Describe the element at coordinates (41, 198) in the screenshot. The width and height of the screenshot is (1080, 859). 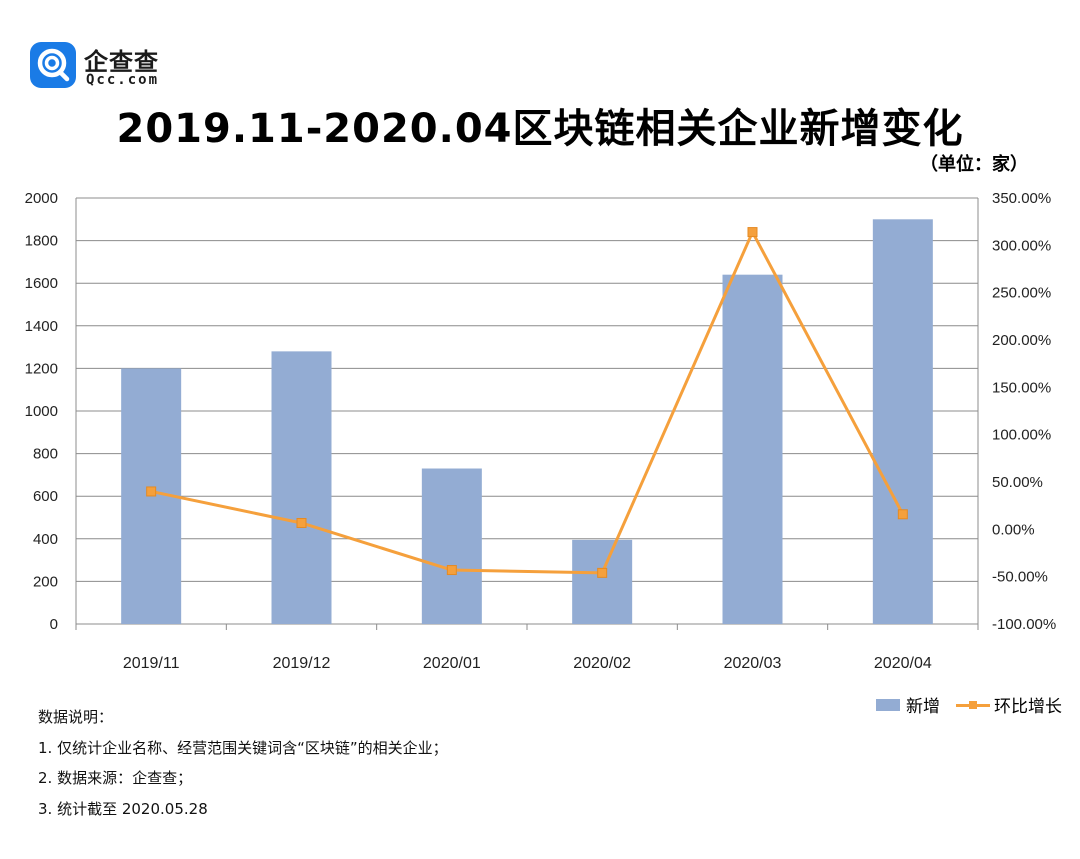
I see `left-tick-label: 2000` at that location.